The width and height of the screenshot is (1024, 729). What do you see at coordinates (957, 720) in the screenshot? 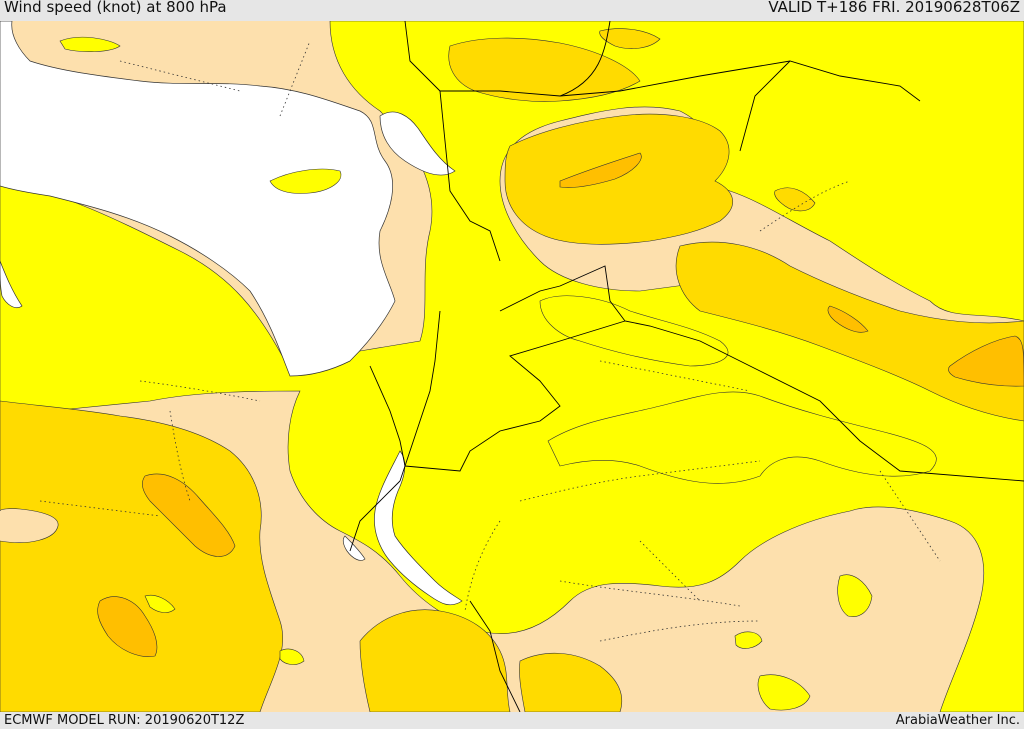
I see `credit: ArabiaWeather Inc.` at bounding box center [957, 720].